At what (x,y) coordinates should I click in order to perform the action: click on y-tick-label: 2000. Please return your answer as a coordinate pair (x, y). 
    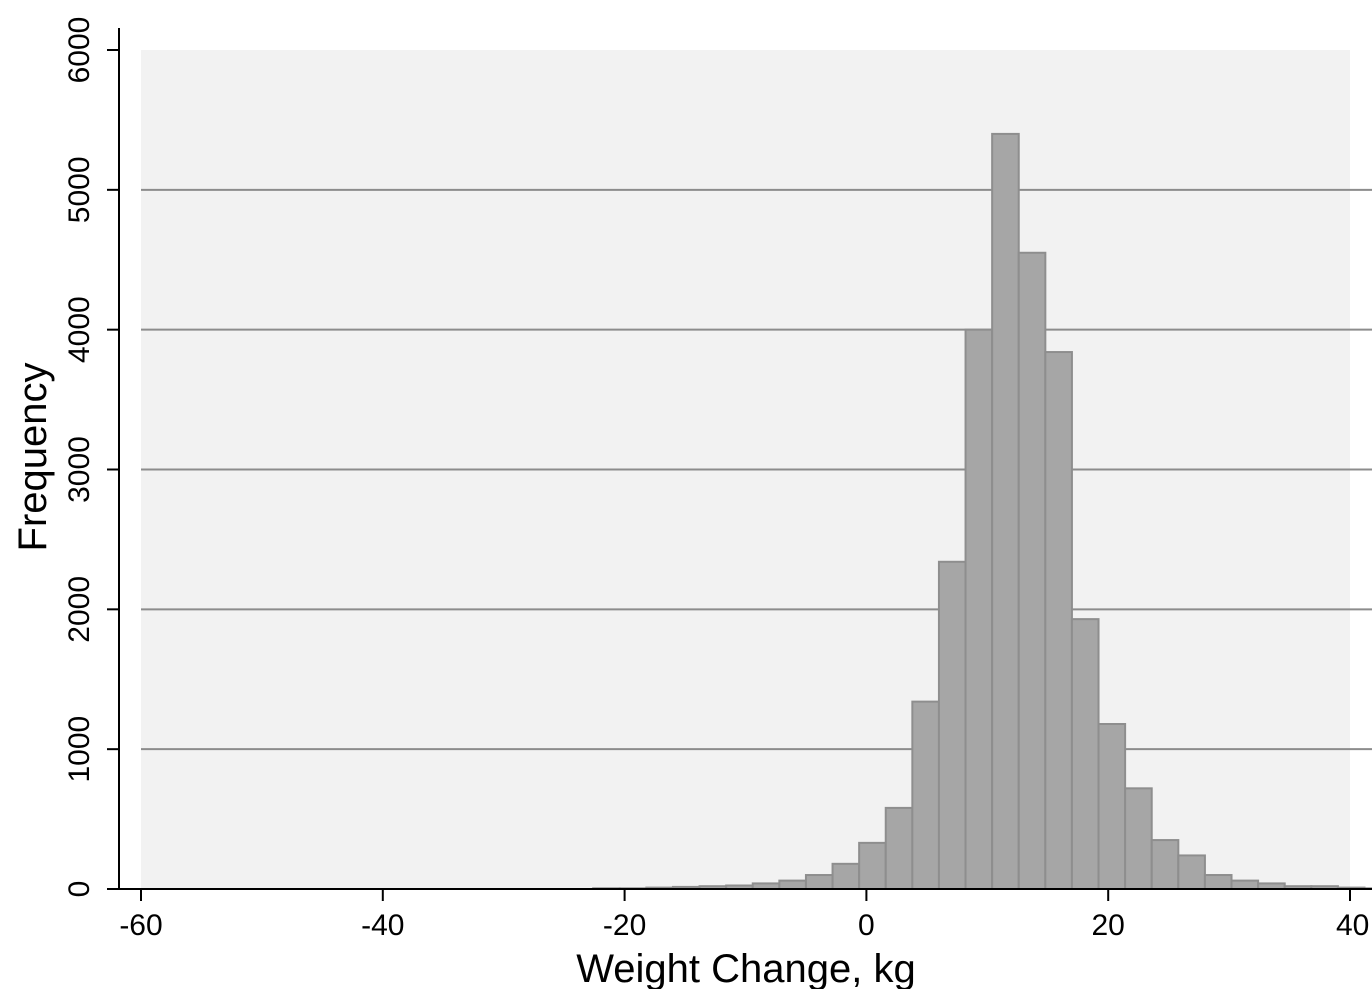
    Looking at the image, I should click on (79, 609).